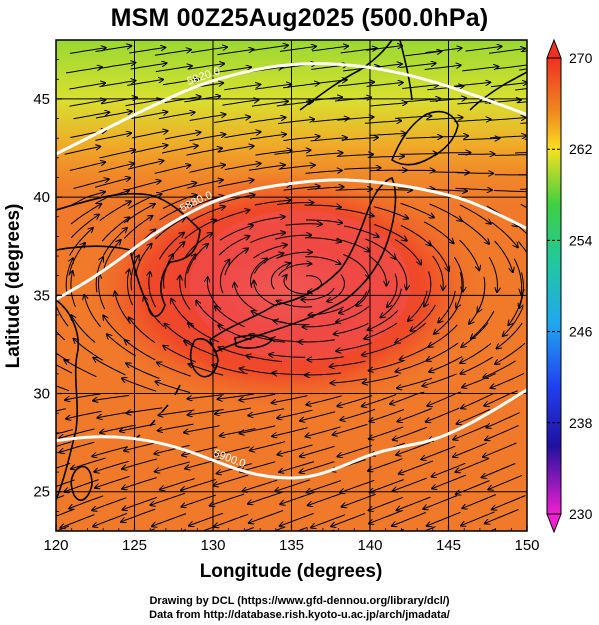 This screenshot has width=599, height=625. I want to click on y-tick-label: 25, so click(41, 492).